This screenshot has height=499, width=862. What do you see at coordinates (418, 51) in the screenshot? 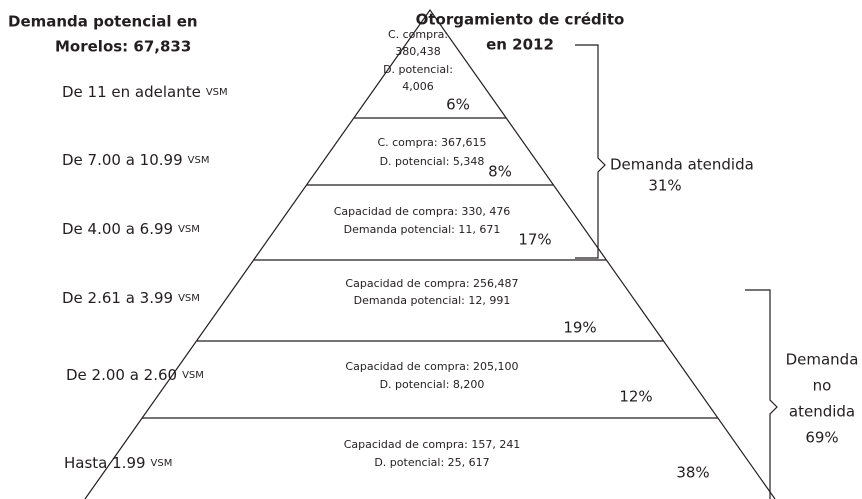
I see `level-detail: 380,438` at bounding box center [418, 51].